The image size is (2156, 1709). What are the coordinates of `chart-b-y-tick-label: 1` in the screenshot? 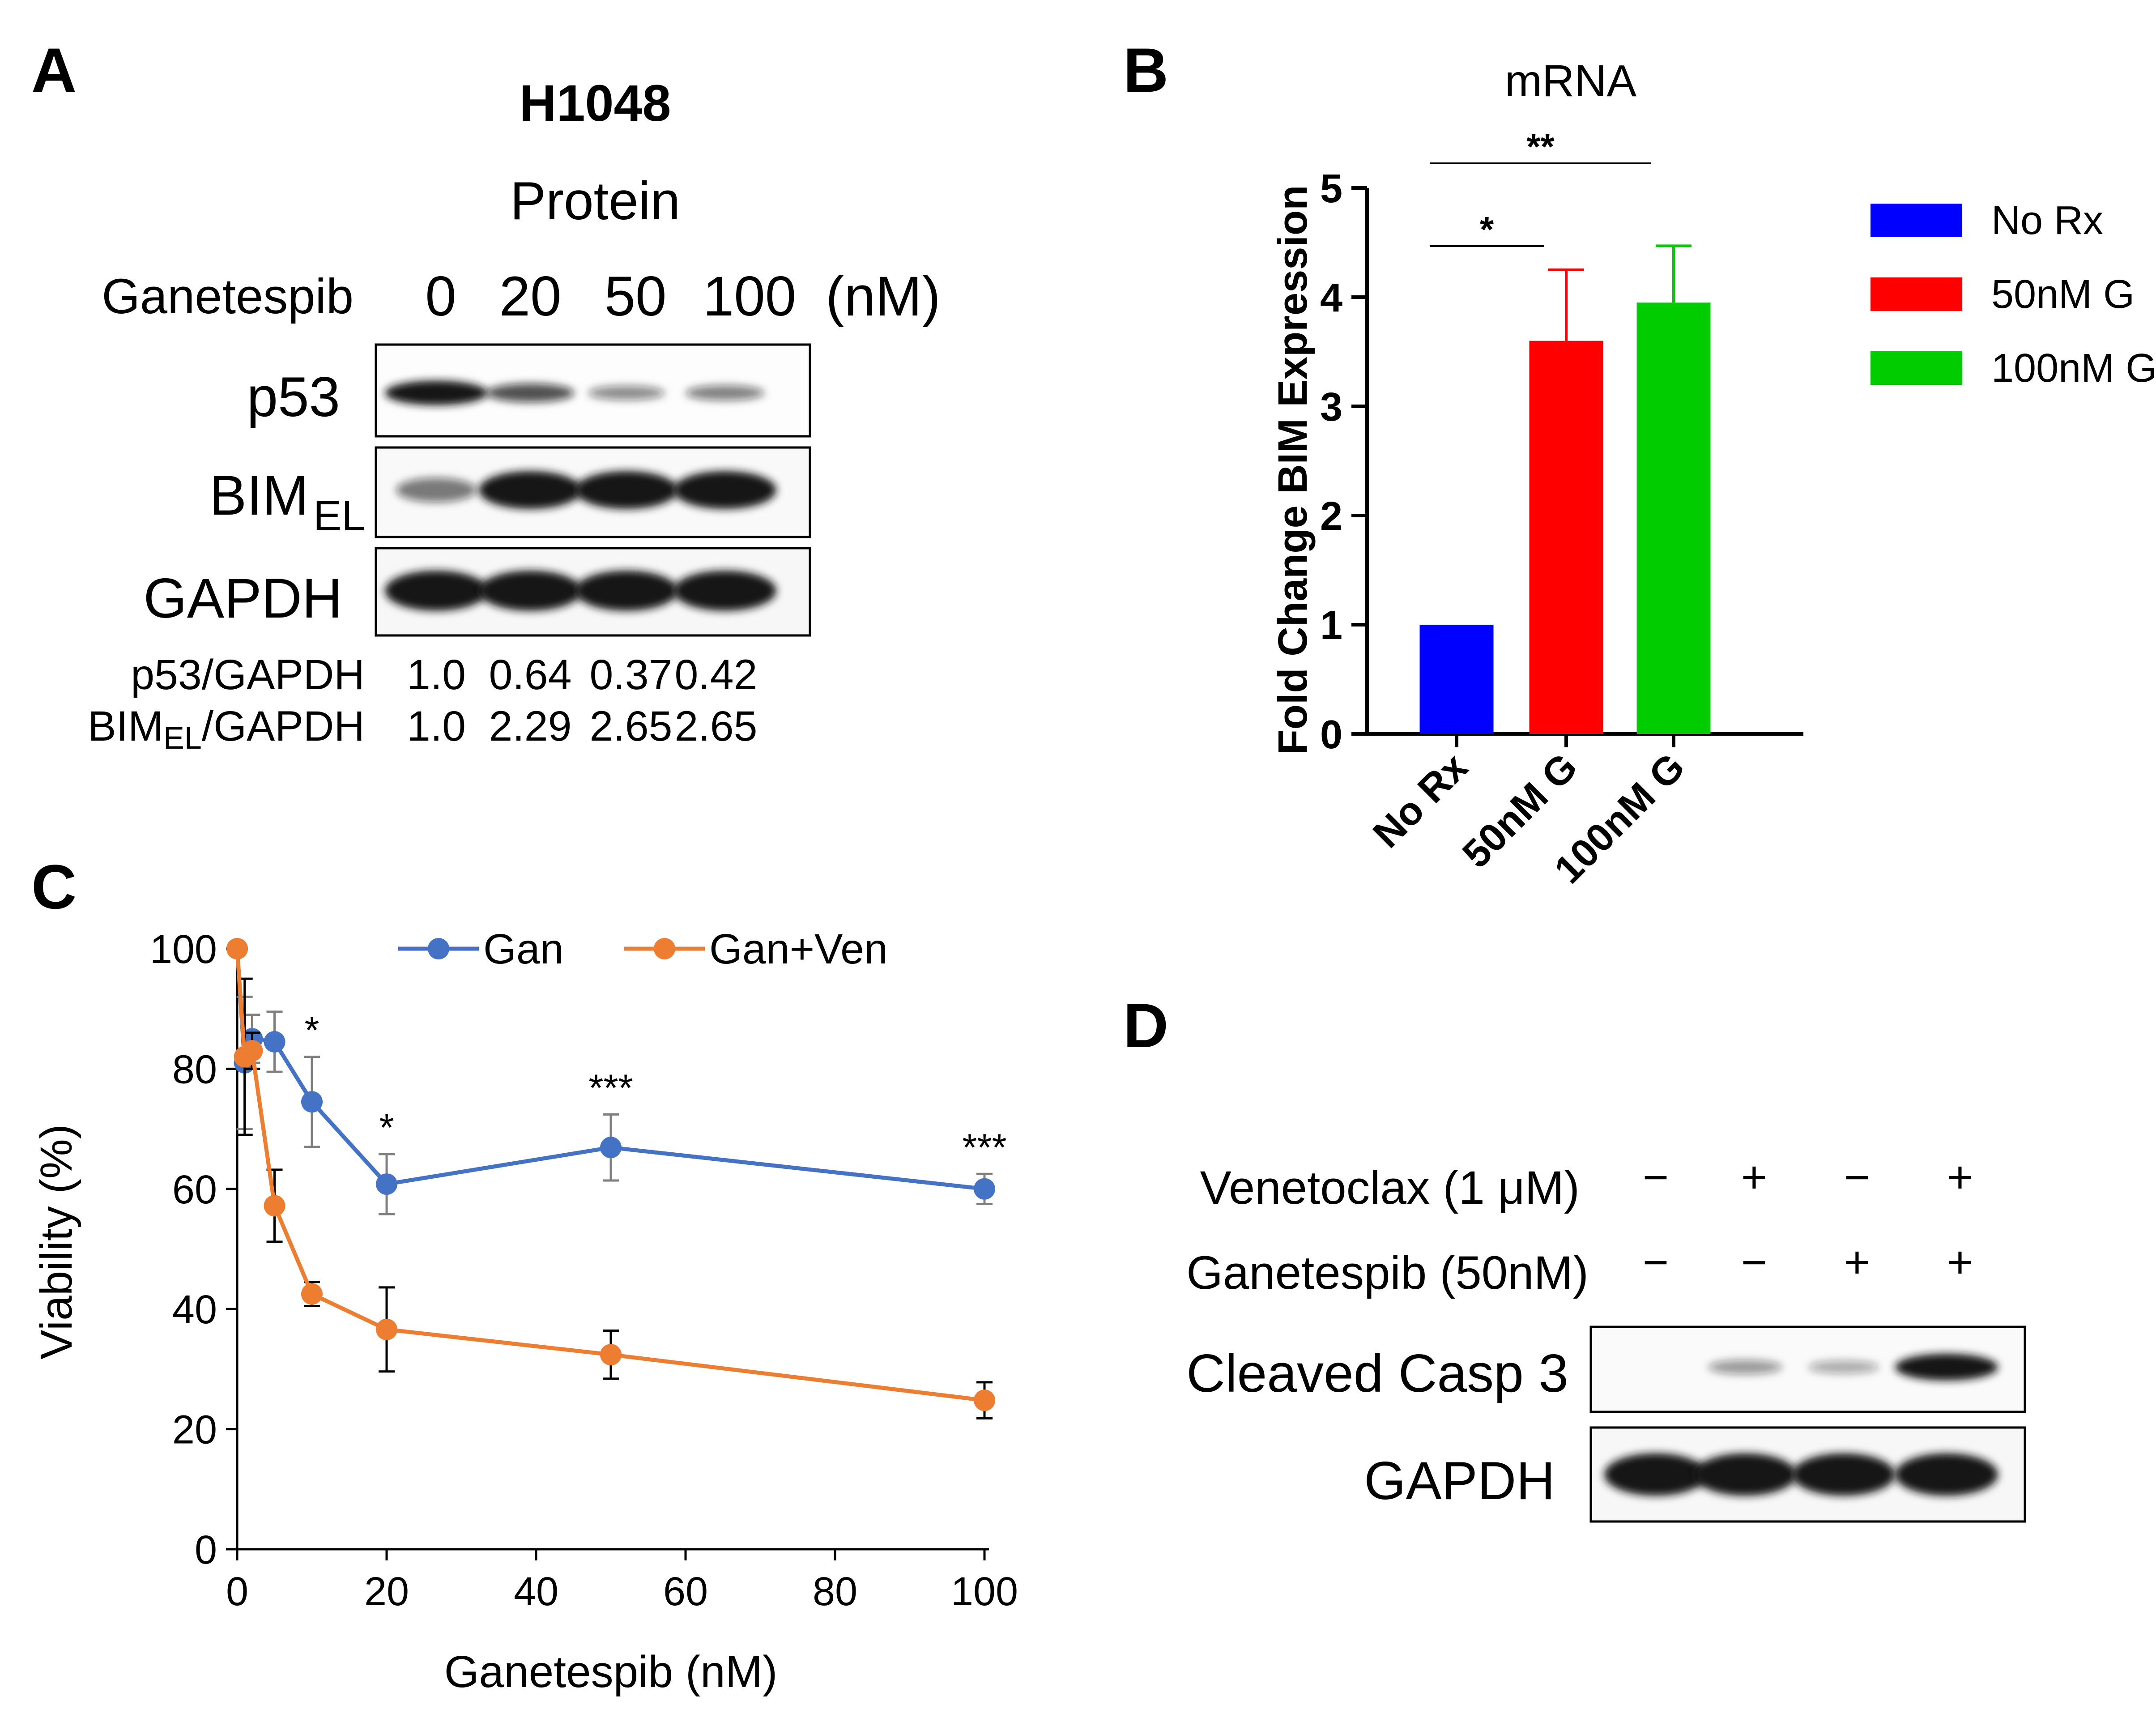 It's located at (1331, 626).